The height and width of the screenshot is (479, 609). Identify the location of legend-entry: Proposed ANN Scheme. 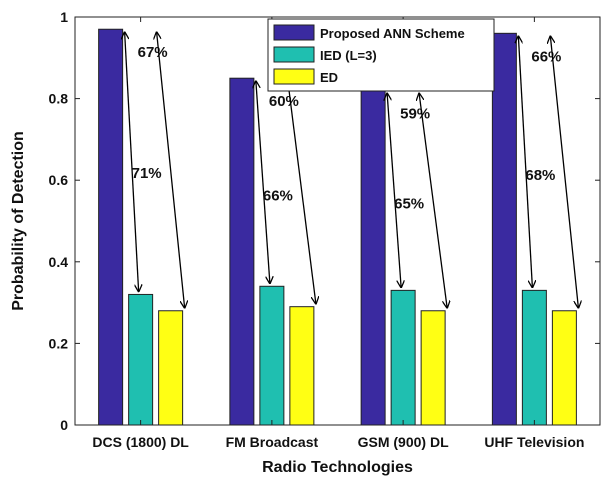
(392, 33).